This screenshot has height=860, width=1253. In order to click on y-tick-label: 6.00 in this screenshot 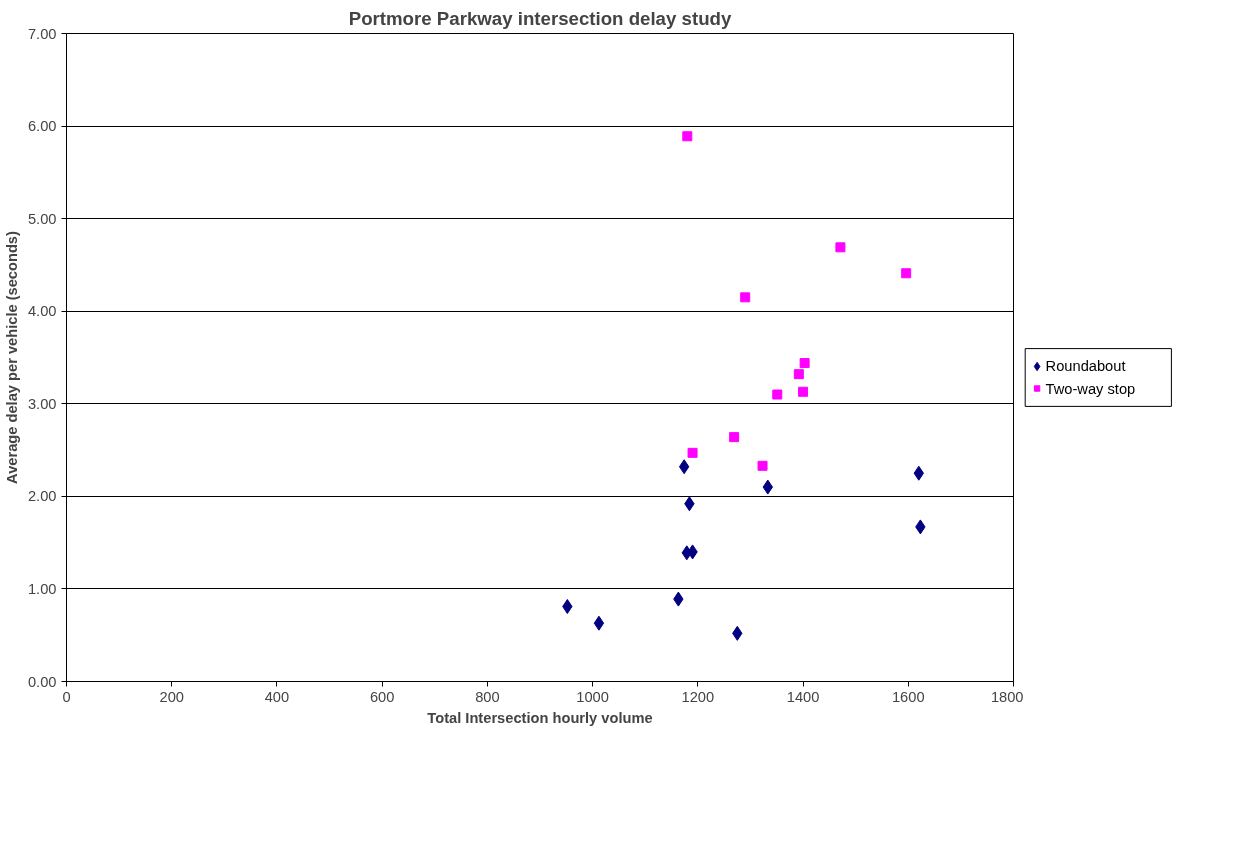, I will do `click(42, 126)`.